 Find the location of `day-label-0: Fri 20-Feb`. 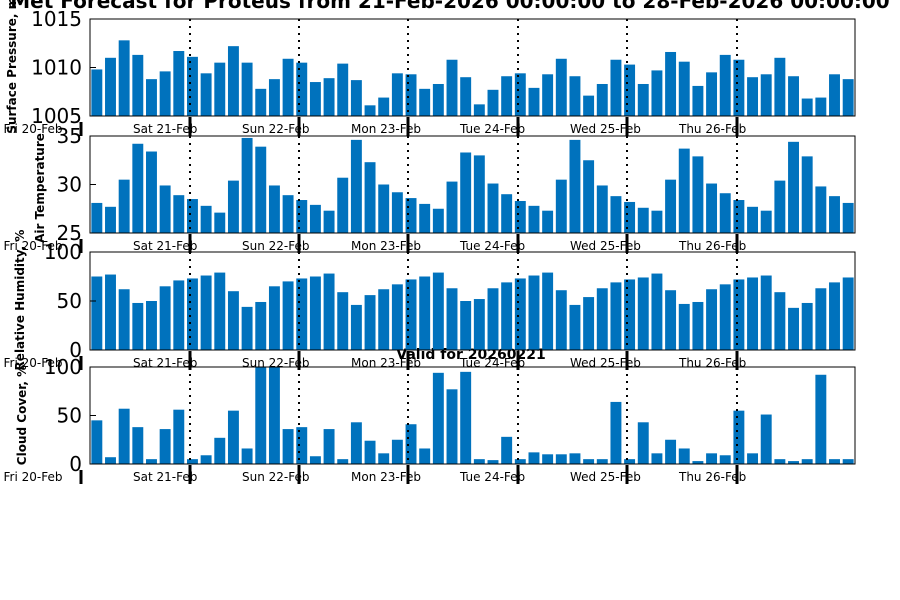

day-label-0: Fri 20-Feb is located at coordinates (33, 477).